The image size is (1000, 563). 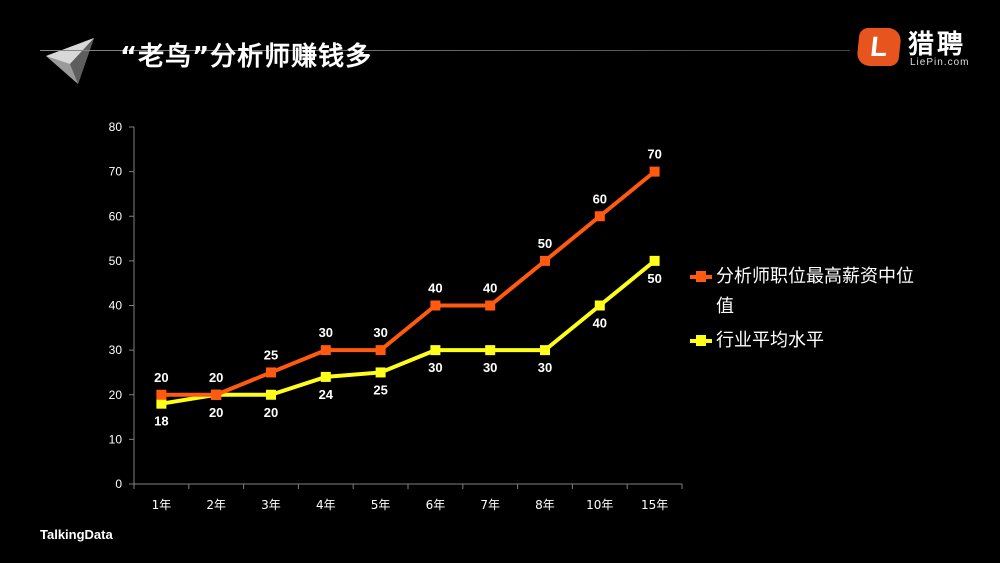 I want to click on y-tick-label: 10, so click(x=116, y=439).